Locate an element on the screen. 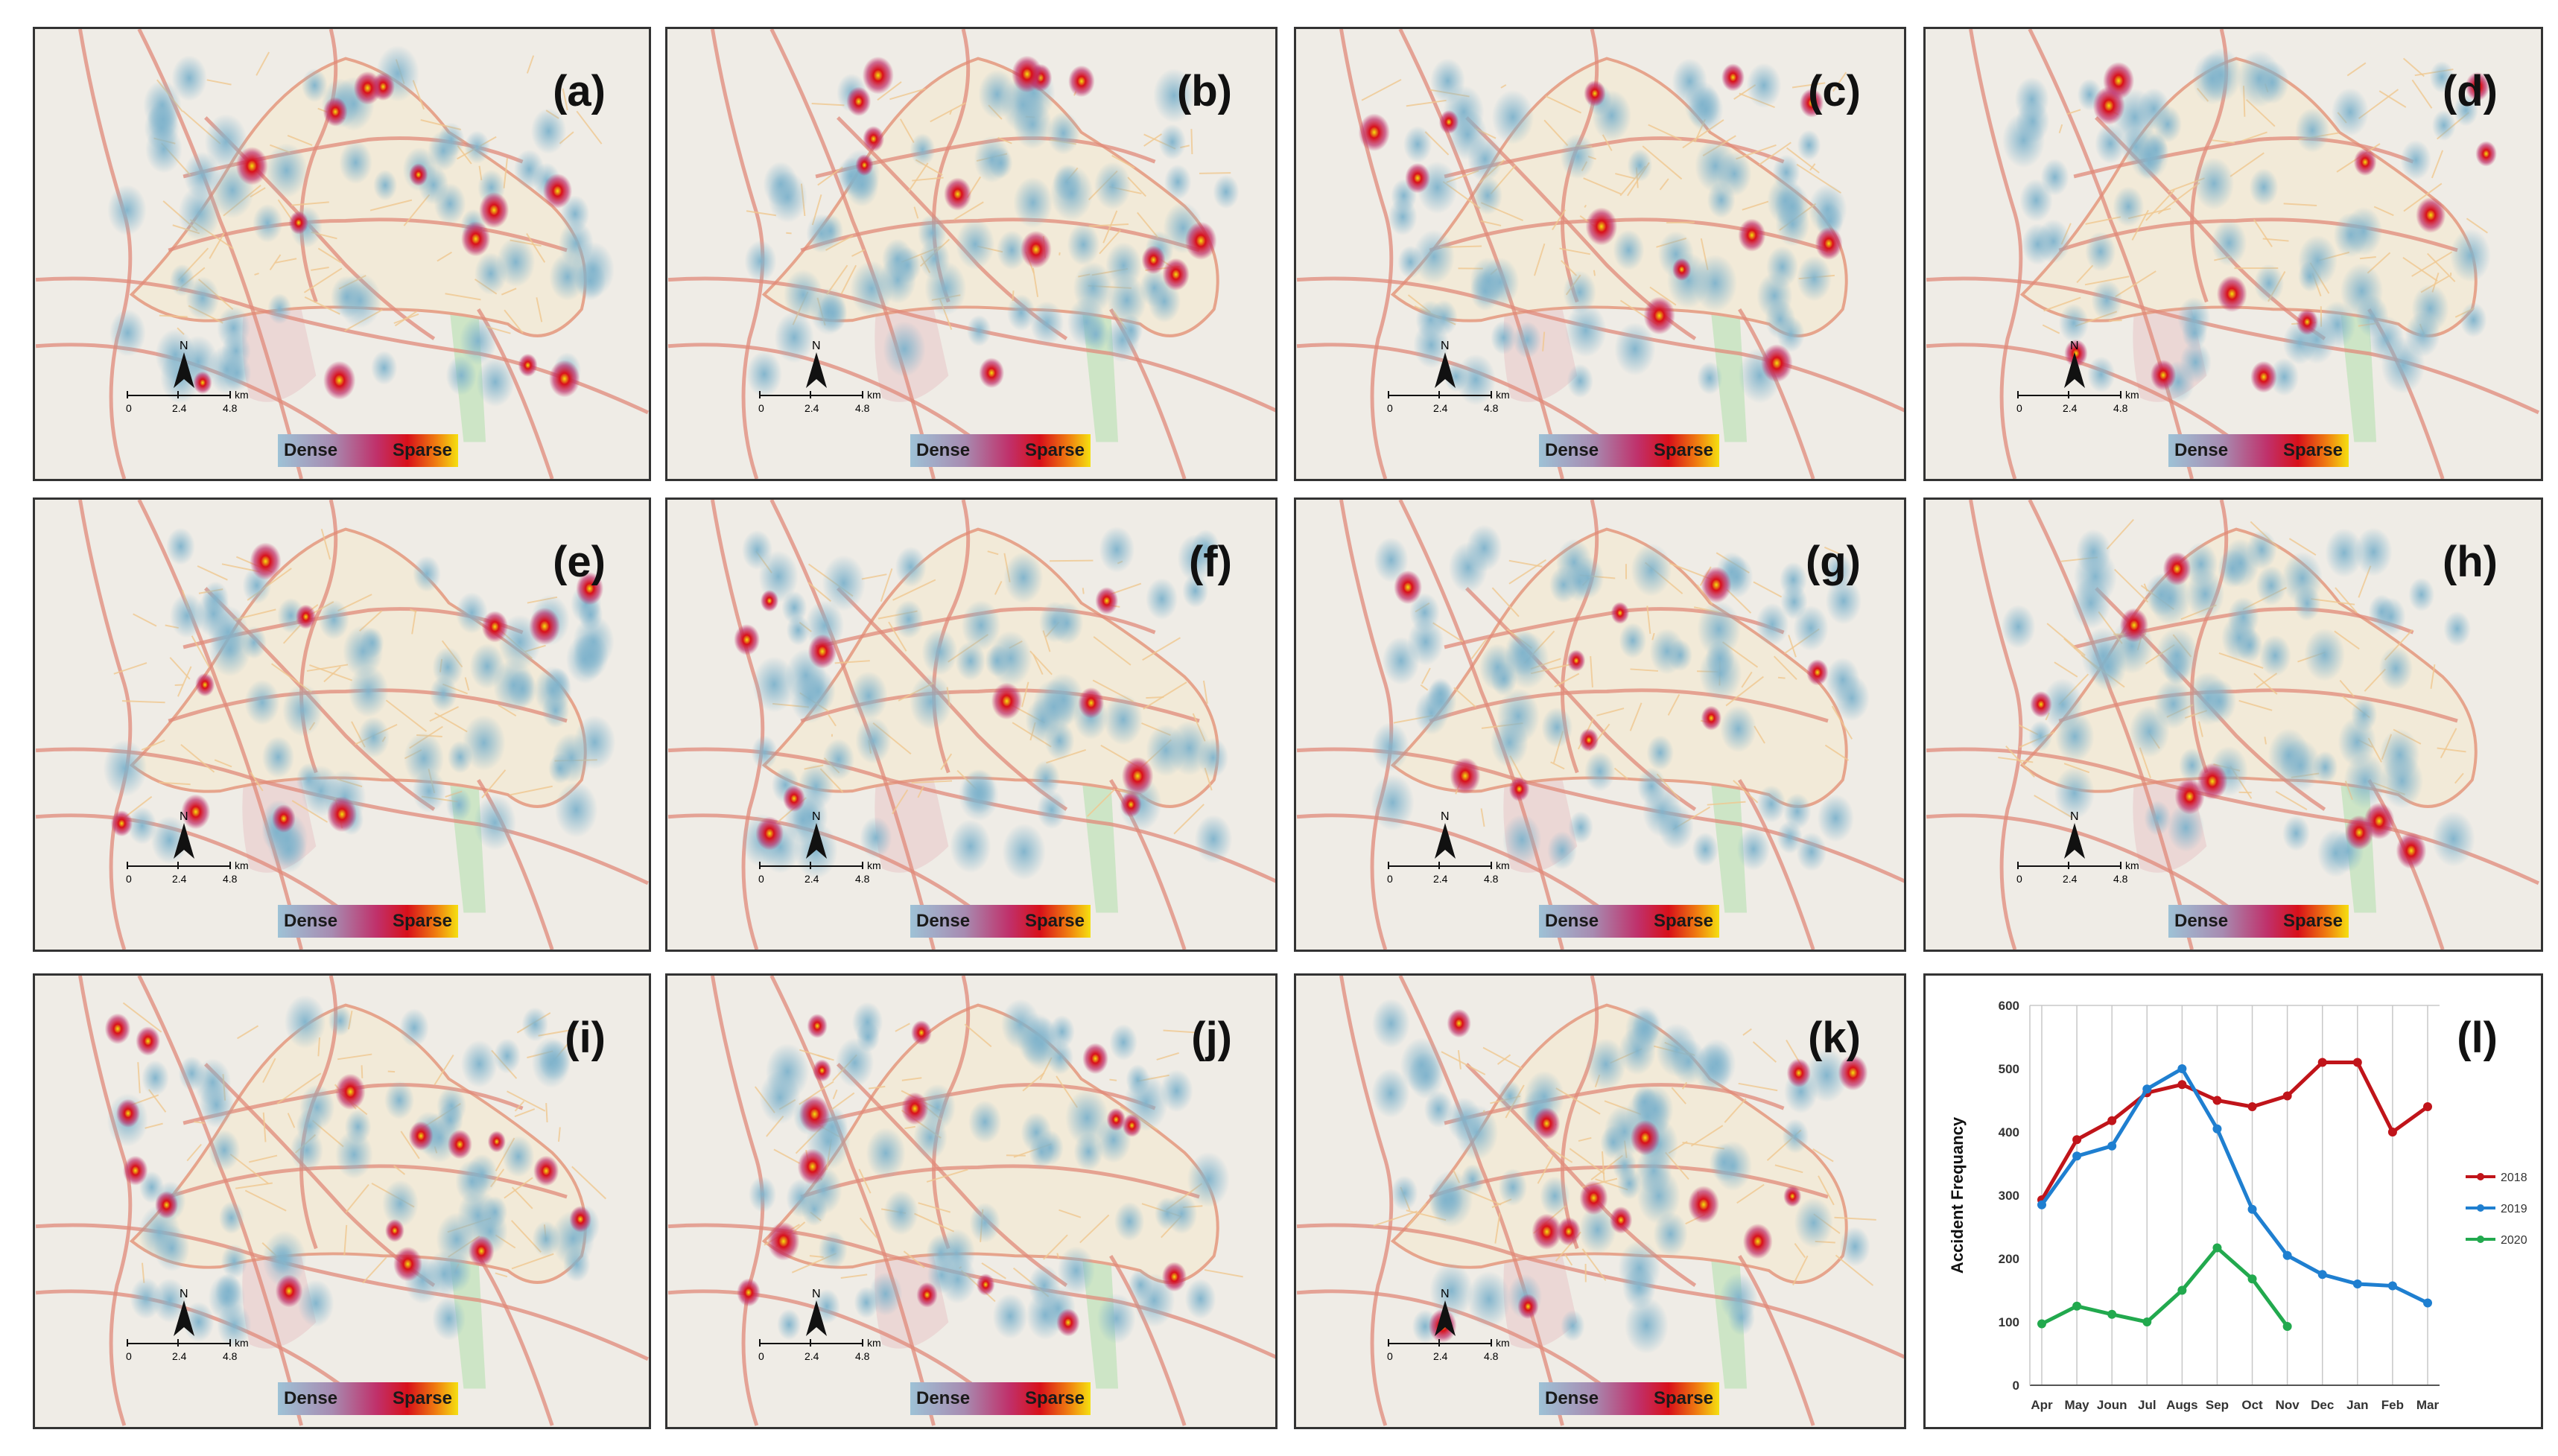 Image resolution: width=2558 pixels, height=1456 pixels. legend-label-2020: 2020 is located at coordinates (2514, 1240).